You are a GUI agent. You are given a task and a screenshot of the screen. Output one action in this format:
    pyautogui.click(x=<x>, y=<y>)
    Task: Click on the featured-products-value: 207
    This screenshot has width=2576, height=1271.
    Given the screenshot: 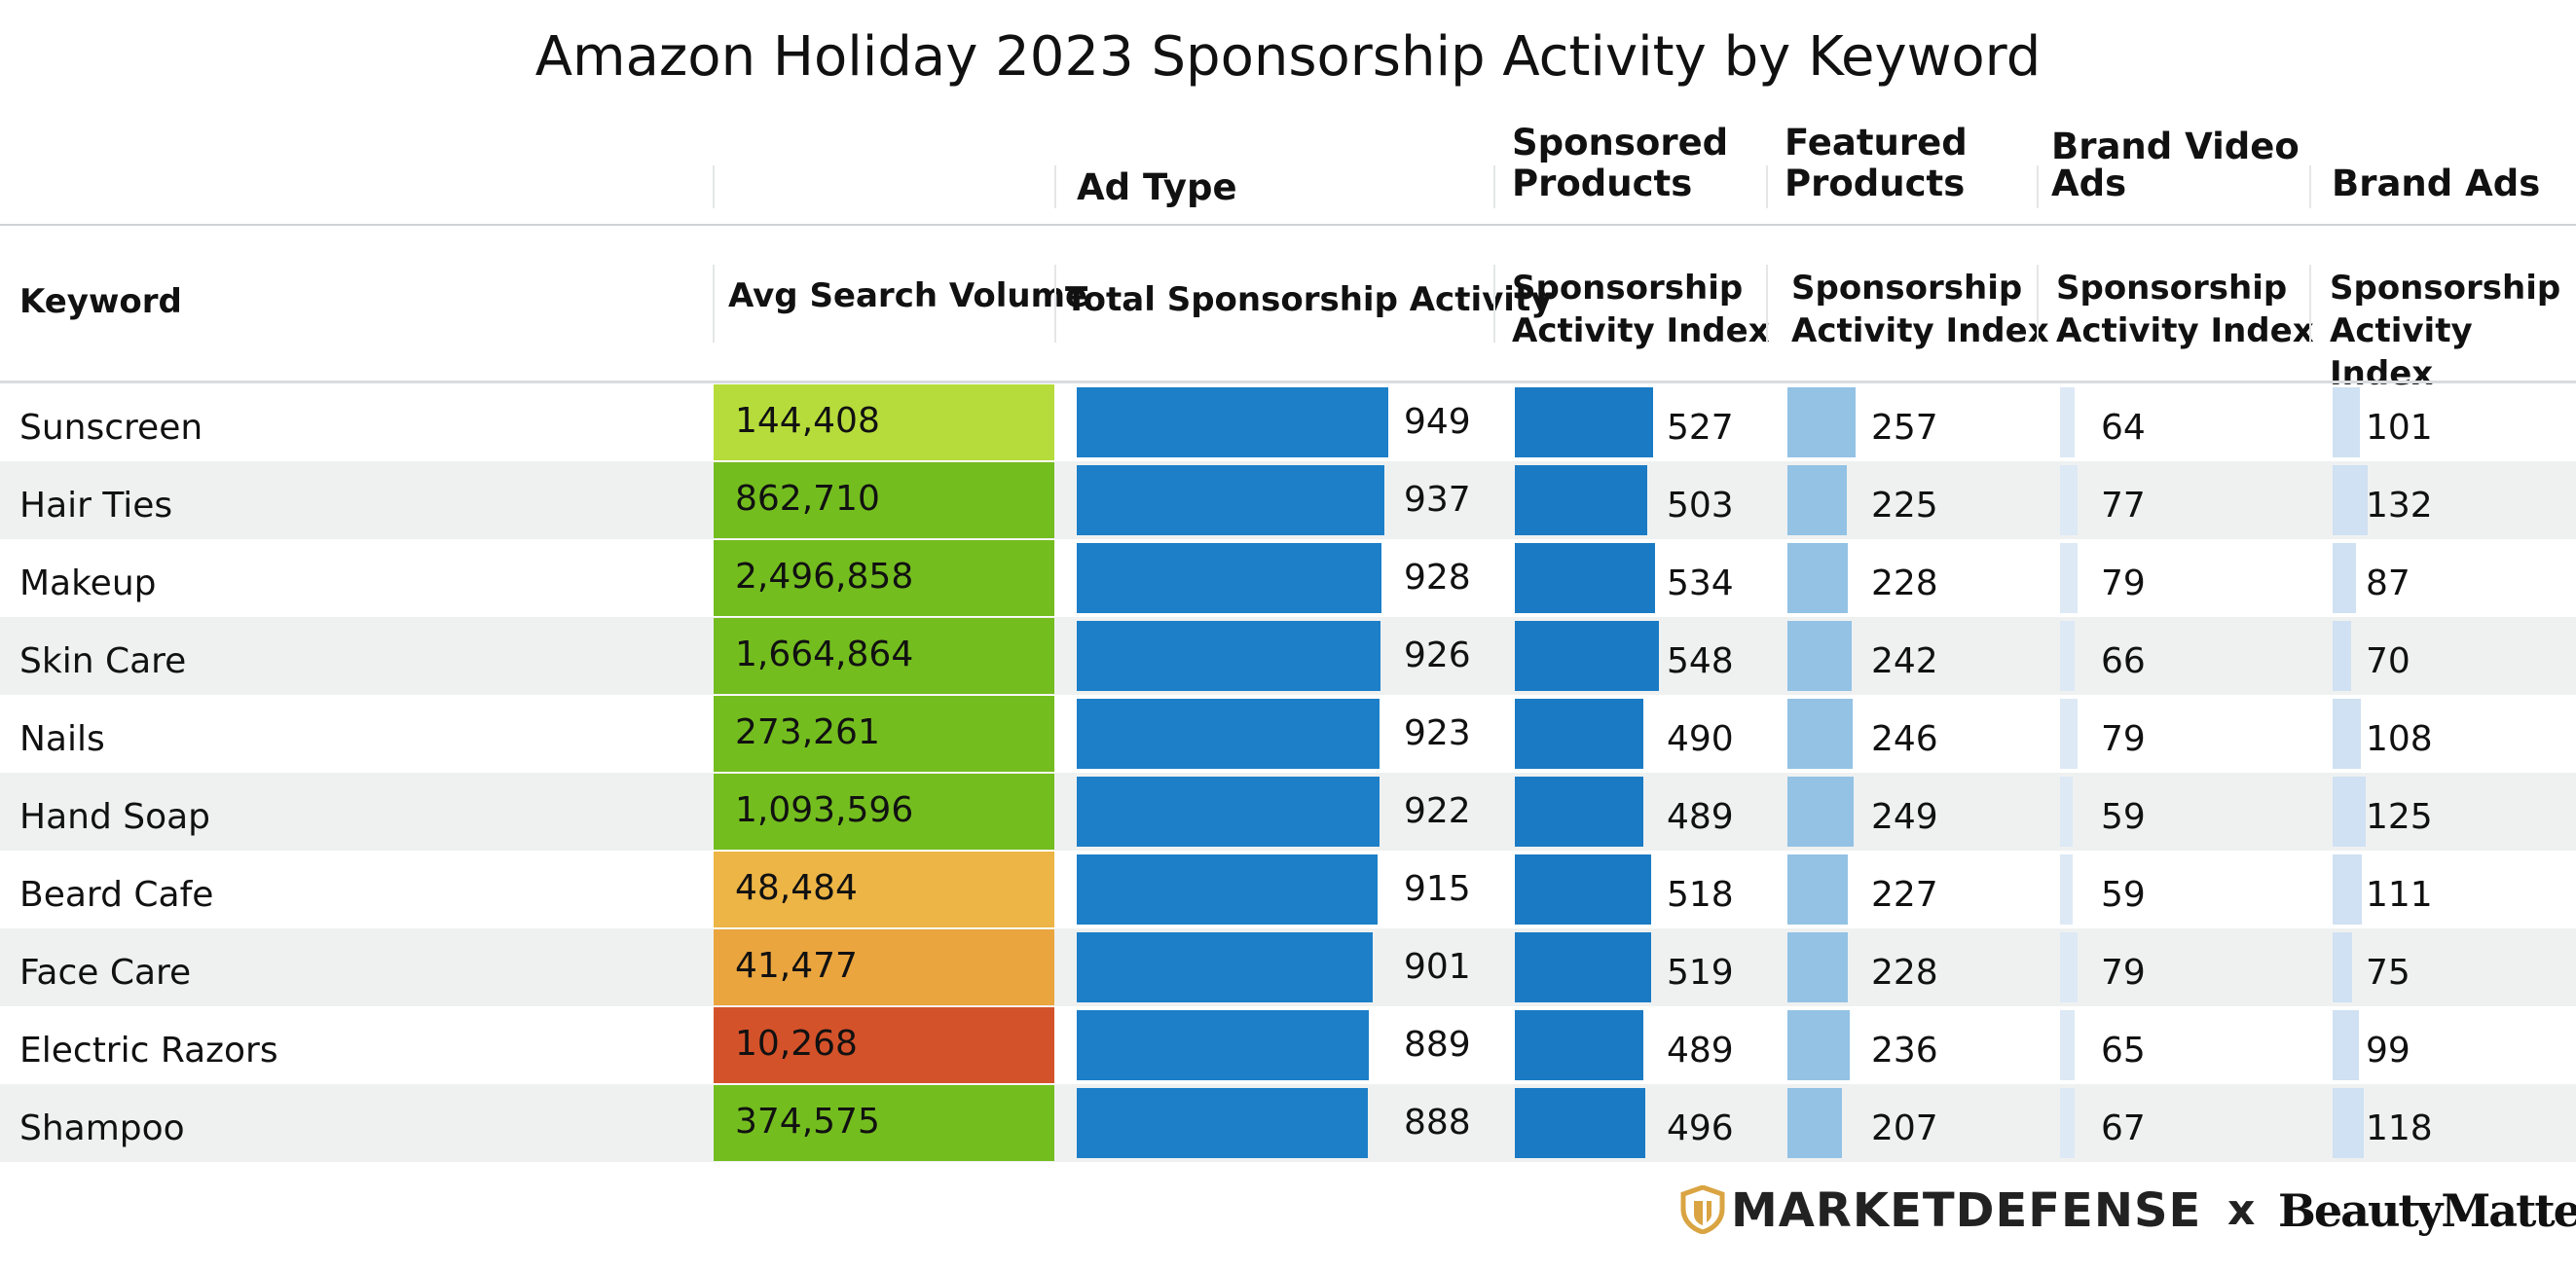 What is the action you would take?
    pyautogui.click(x=1904, y=1128)
    